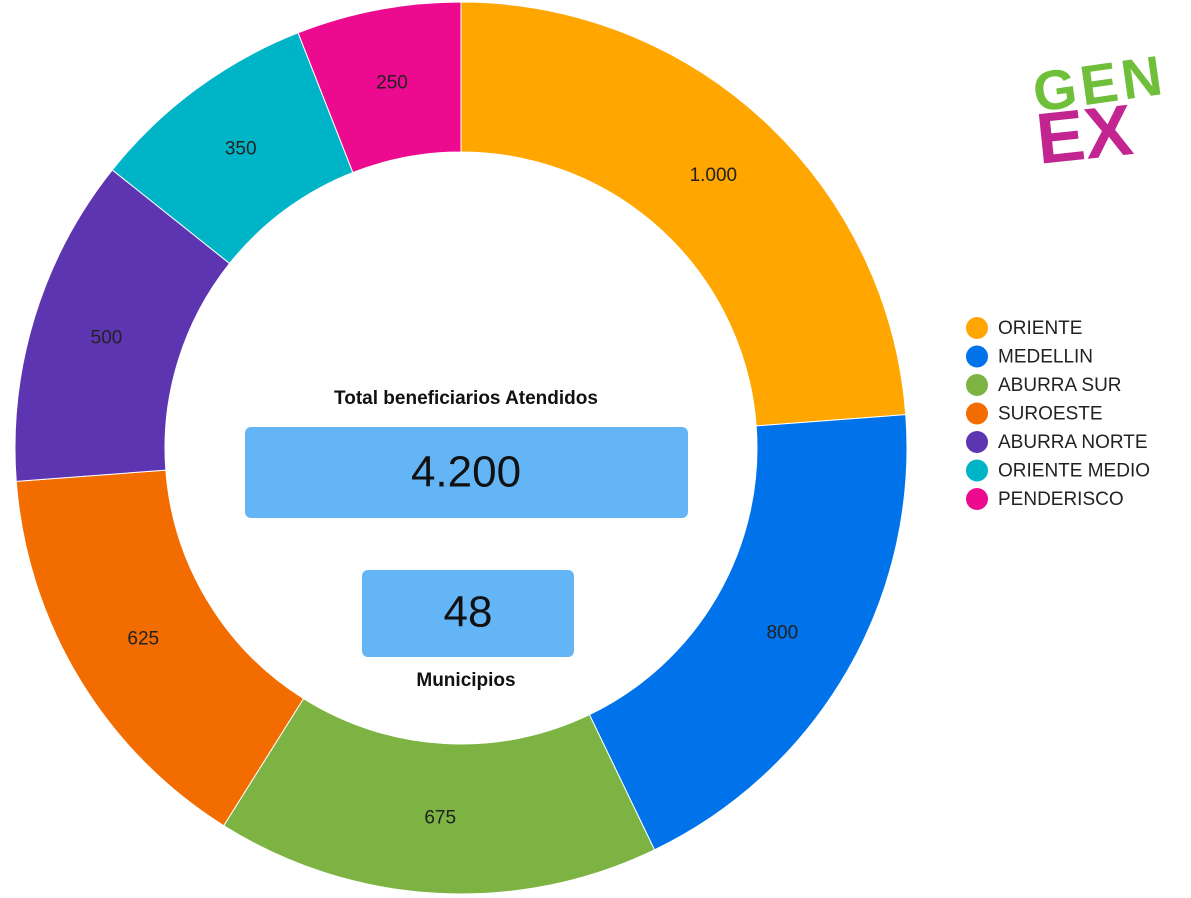 The height and width of the screenshot is (898, 1191). I want to click on kpi-label: Total beneficiarios Atendidos, so click(466, 398).